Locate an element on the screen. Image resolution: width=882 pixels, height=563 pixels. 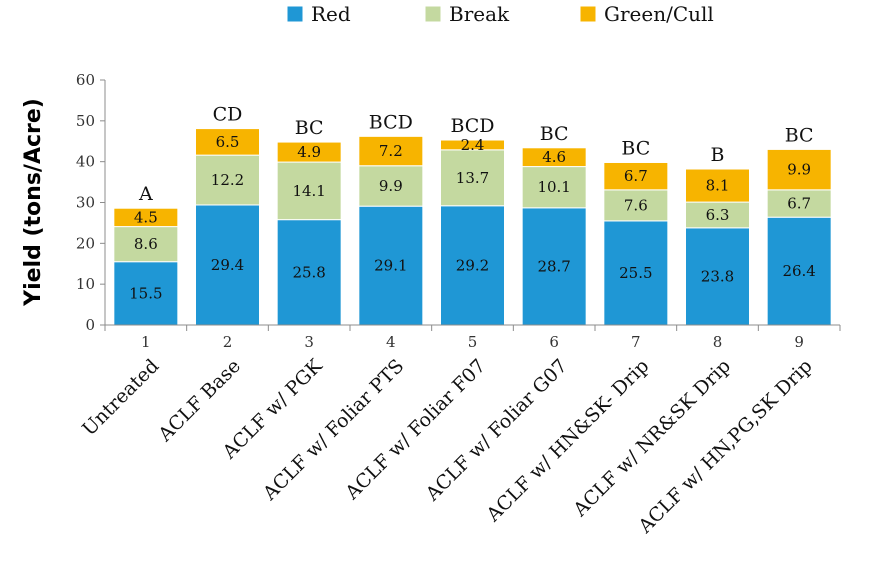
data-label: 29.1 is located at coordinates (390, 266).